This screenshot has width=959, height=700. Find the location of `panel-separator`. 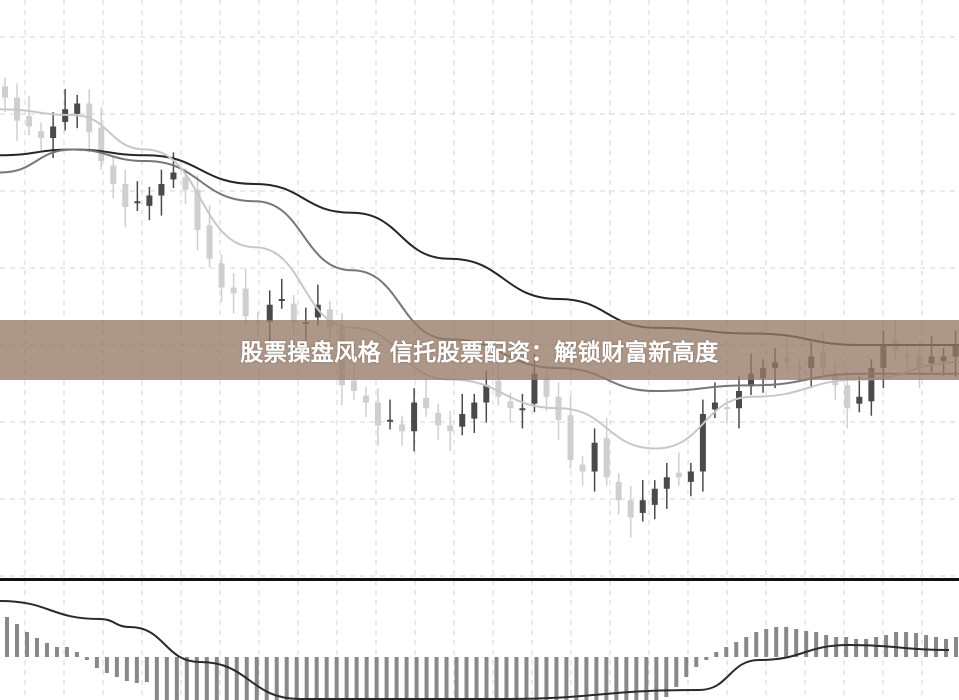

panel-separator is located at coordinates (479, 579).